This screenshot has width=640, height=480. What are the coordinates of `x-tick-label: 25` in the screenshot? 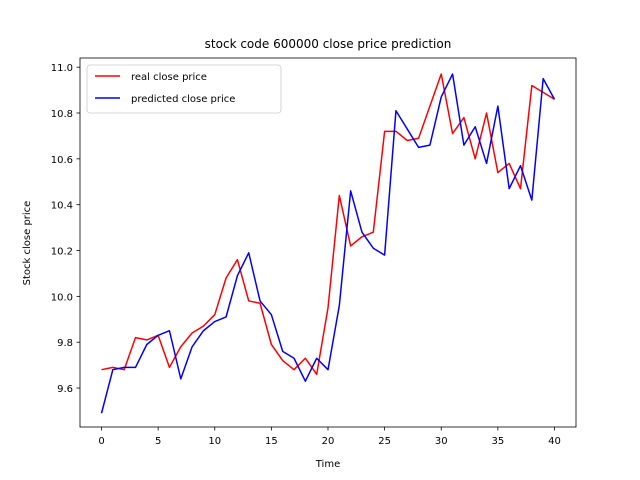 It's located at (384, 441).